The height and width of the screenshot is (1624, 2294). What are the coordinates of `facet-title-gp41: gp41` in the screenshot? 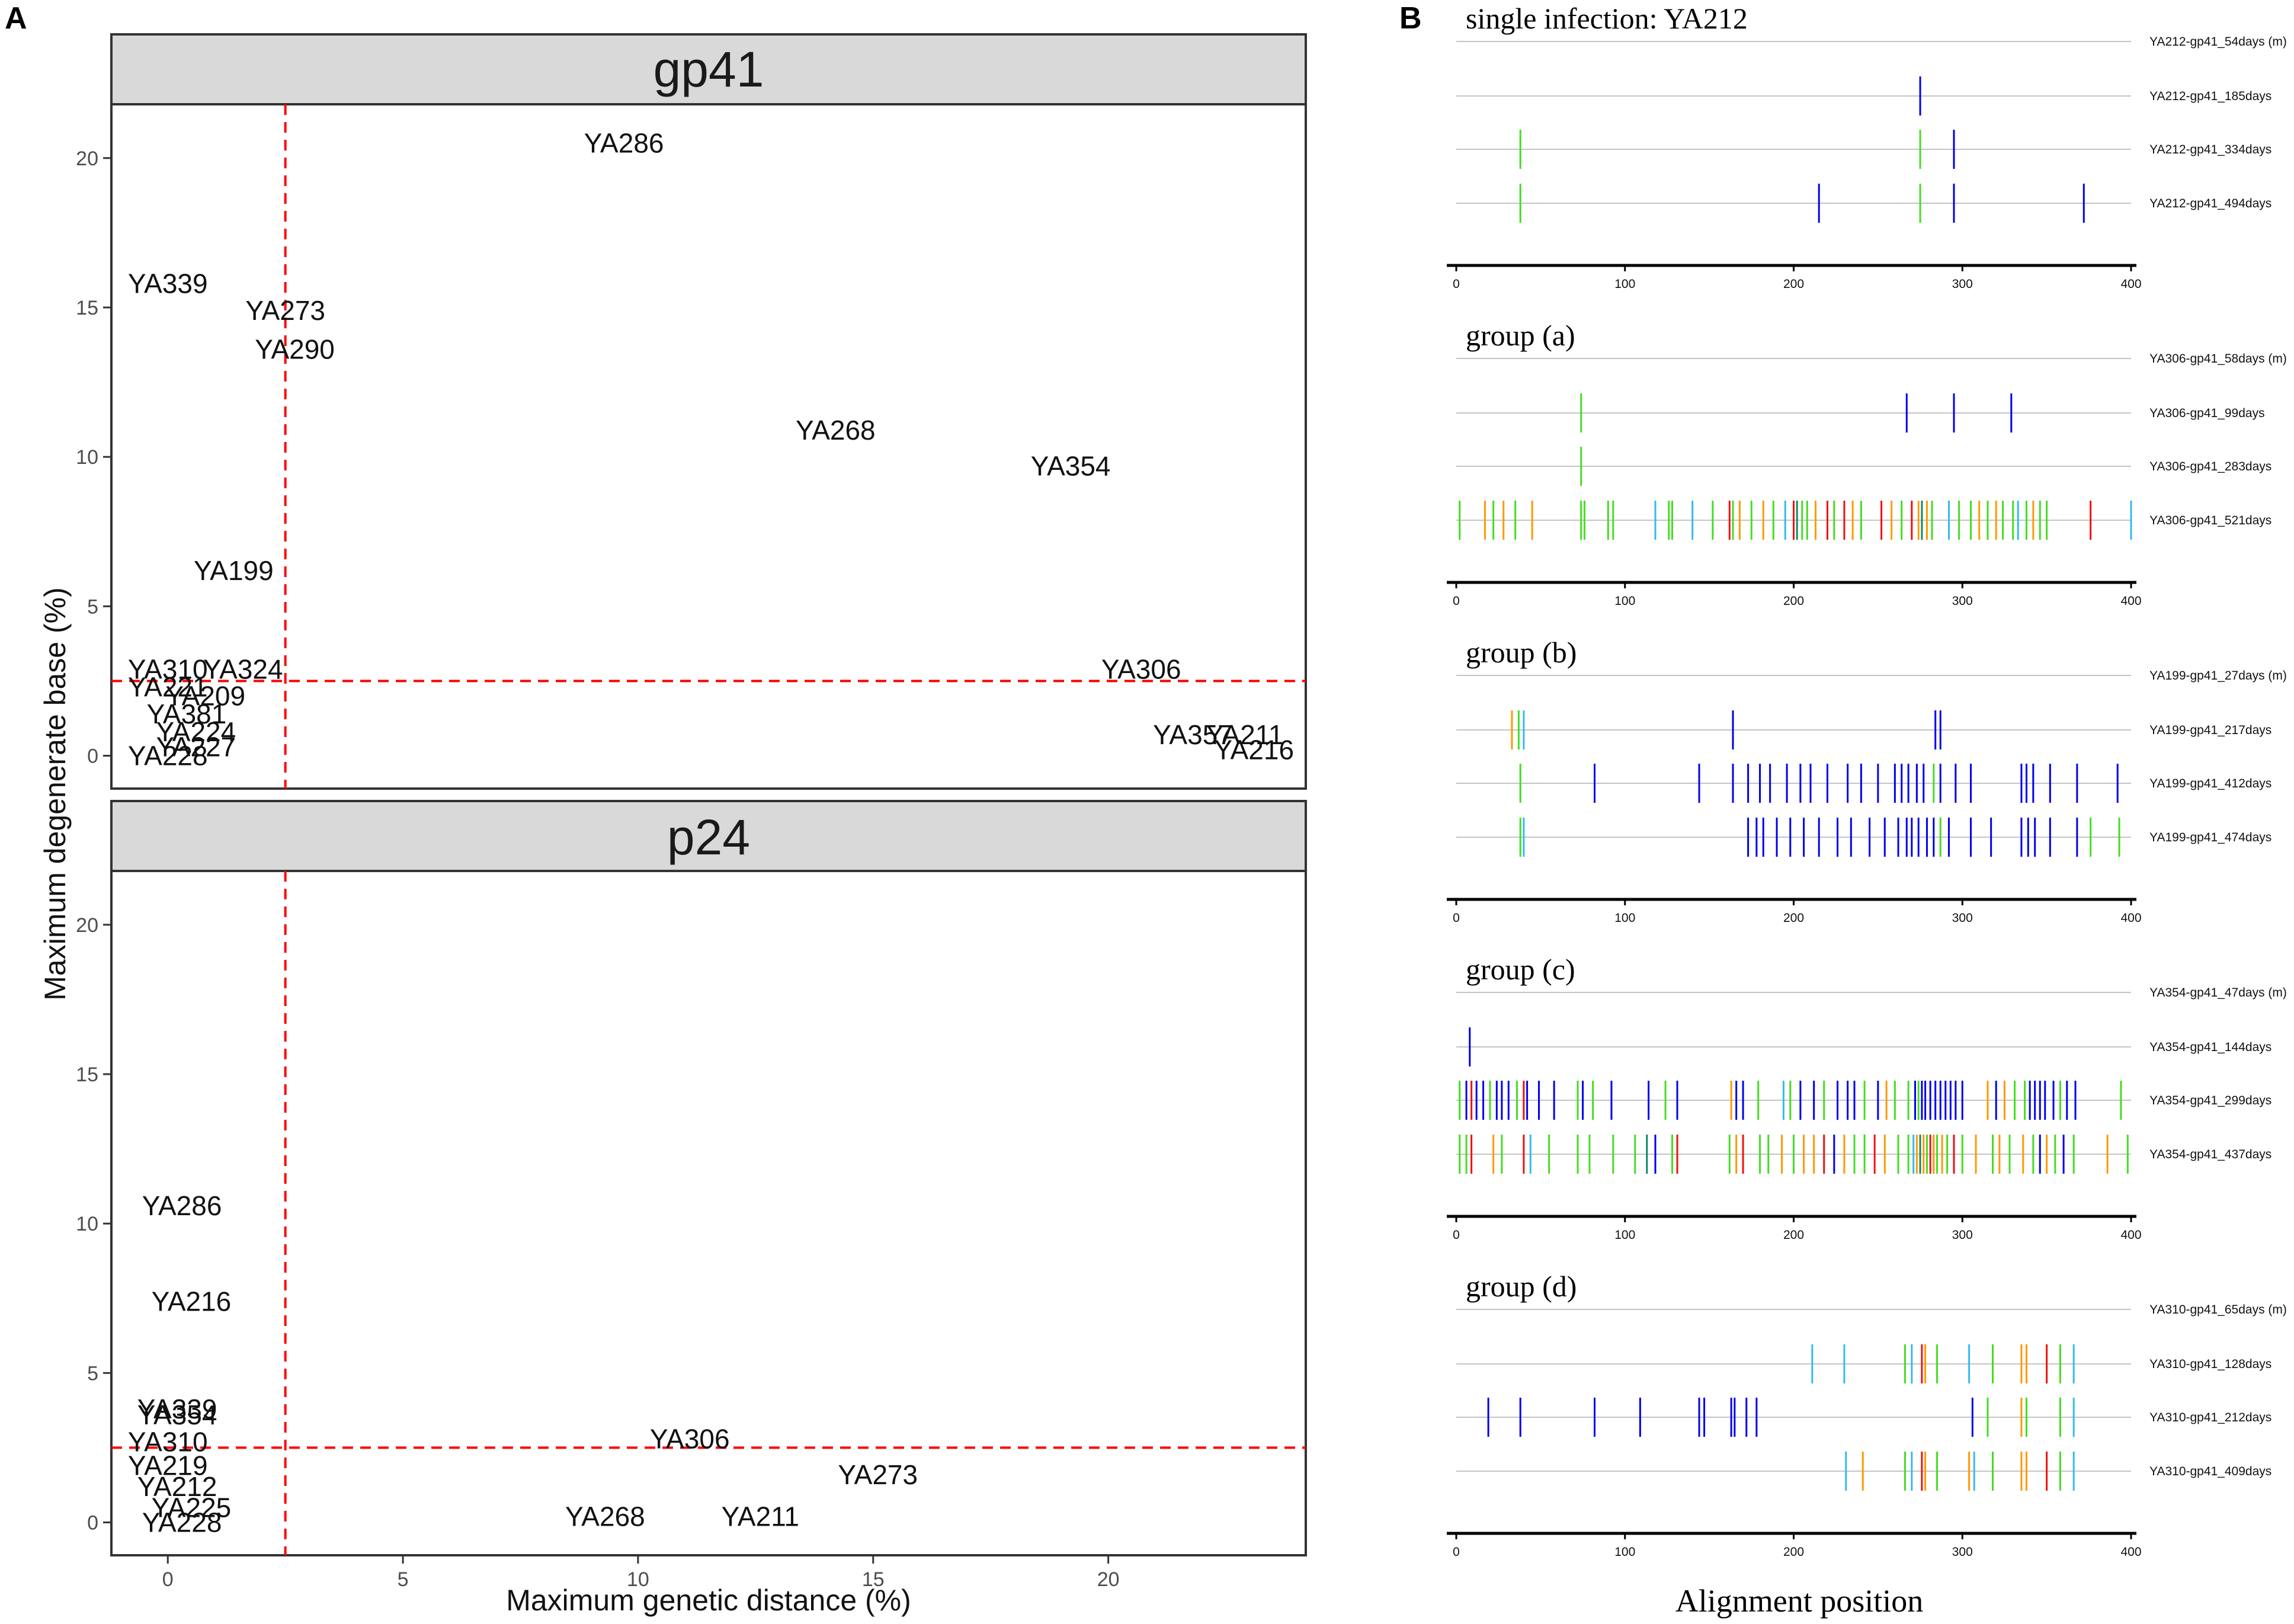 It's located at (708, 69).